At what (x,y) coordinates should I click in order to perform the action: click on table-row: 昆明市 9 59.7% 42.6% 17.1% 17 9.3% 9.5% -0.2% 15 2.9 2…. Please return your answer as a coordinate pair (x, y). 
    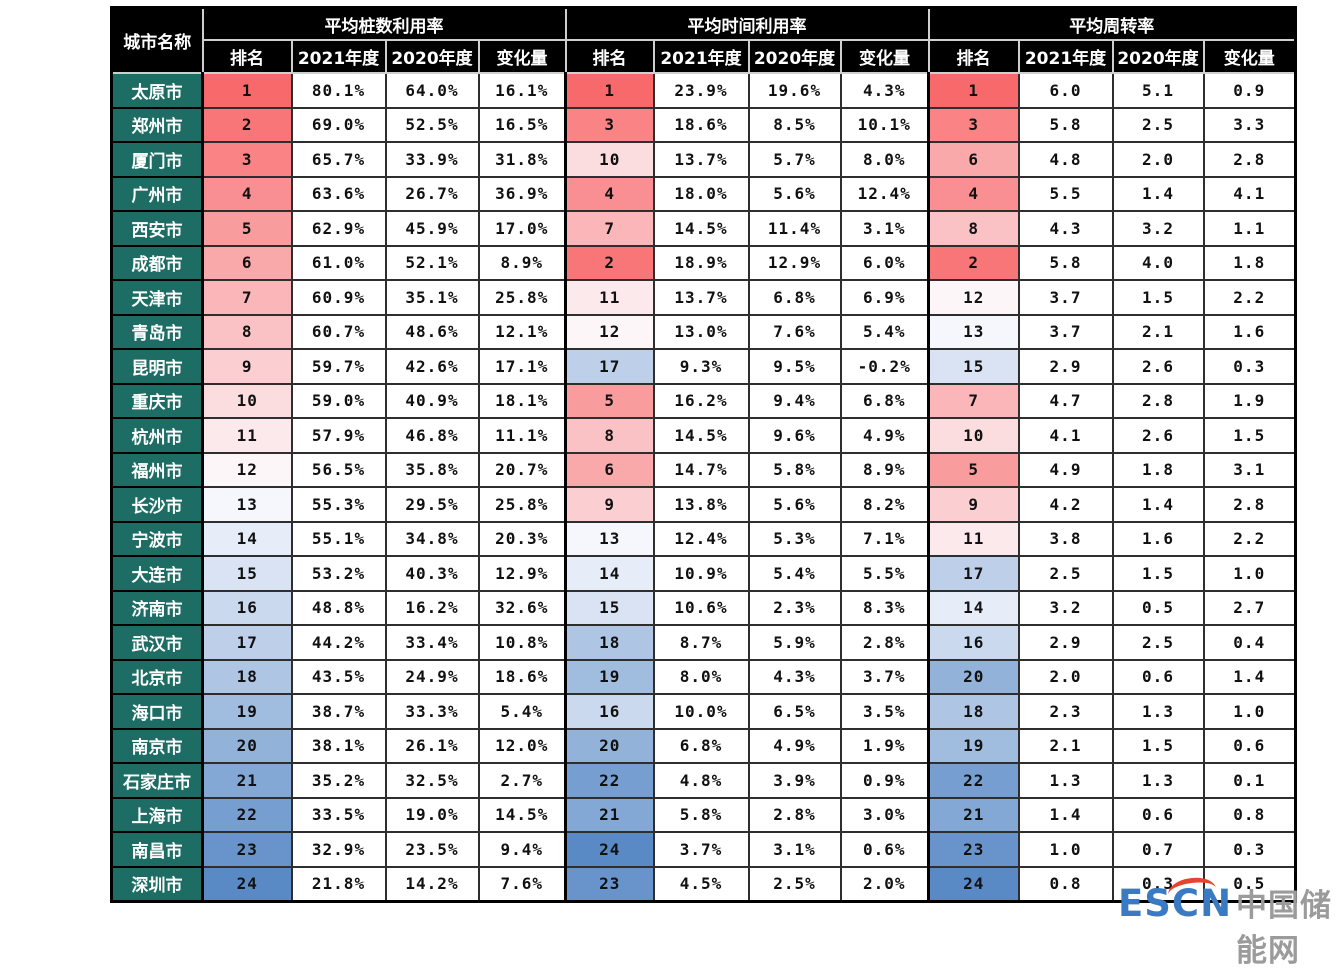
    Looking at the image, I should click on (703, 366).